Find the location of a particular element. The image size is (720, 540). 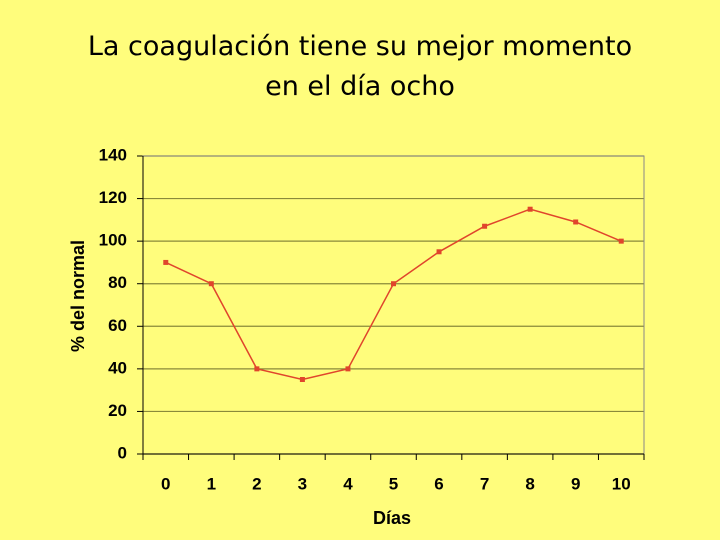

y-tick-label: 100 is located at coordinates (113, 240).